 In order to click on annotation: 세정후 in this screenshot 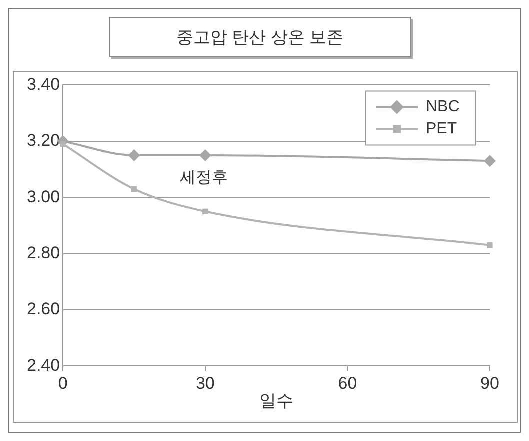, I will do `click(204, 177)`.